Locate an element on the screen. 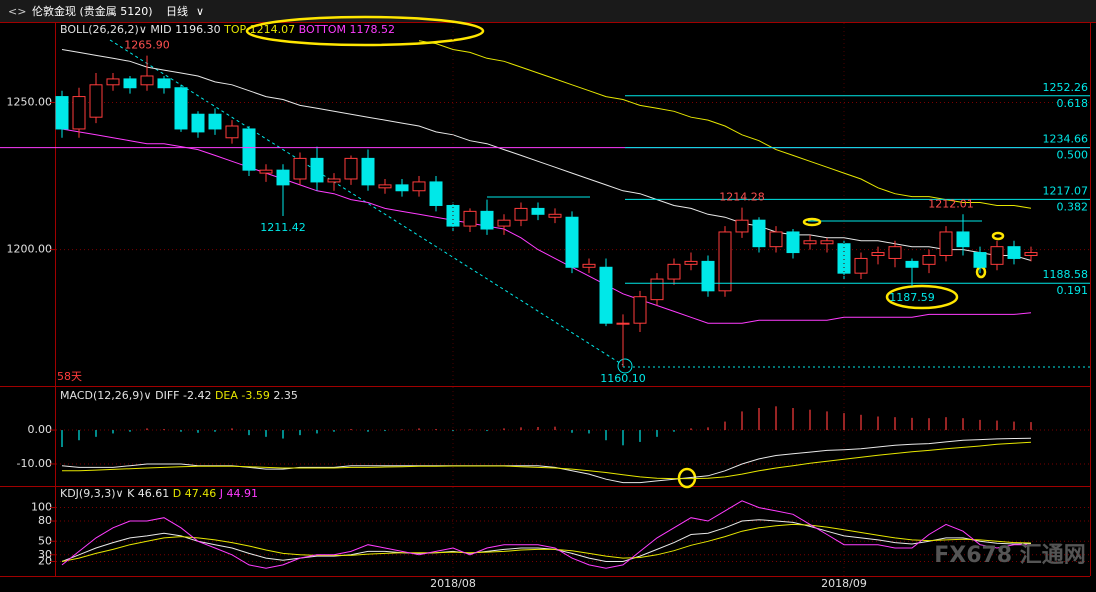 The height and width of the screenshot is (592, 1096). y-tick-label: 0.00 is located at coordinates (40, 429).